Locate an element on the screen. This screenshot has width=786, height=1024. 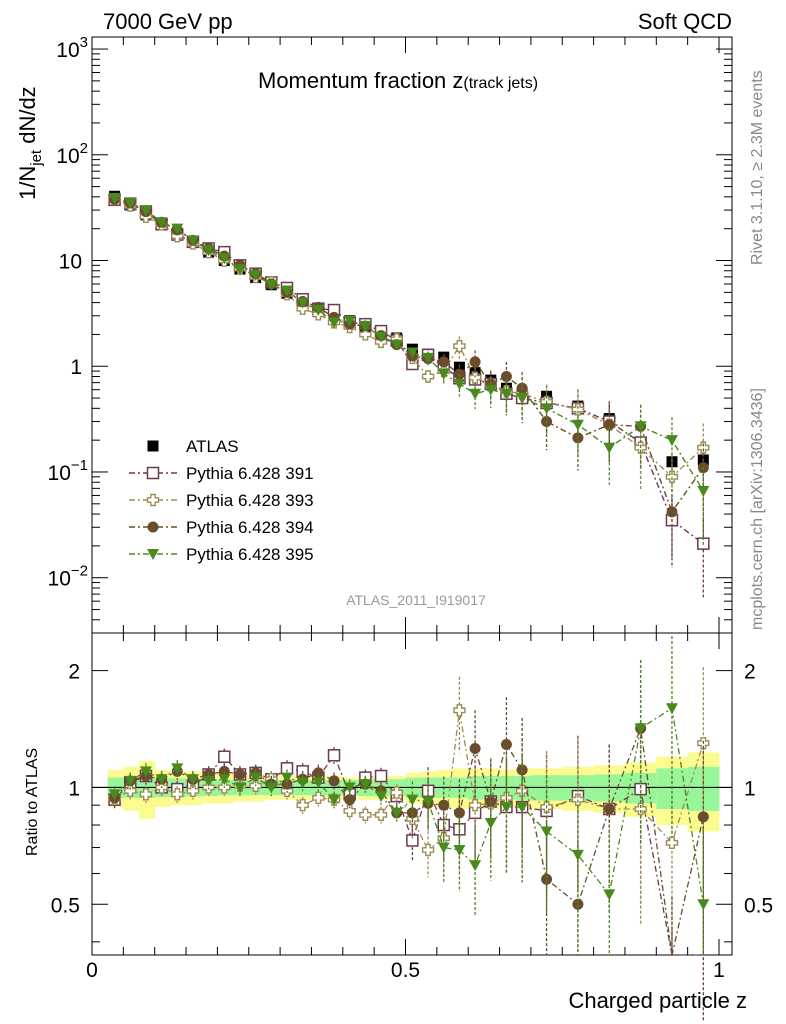
x-tick-label: 1 is located at coordinates (719, 970).